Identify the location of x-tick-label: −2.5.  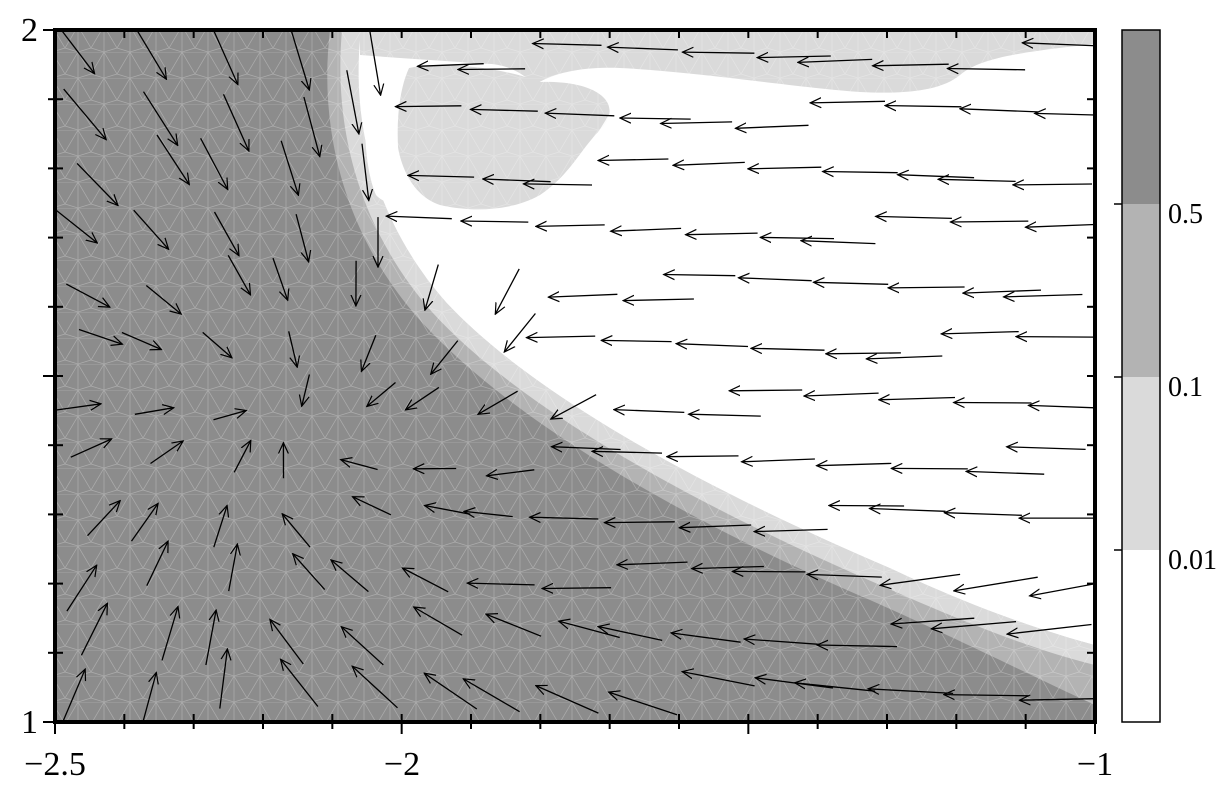
(55, 764).